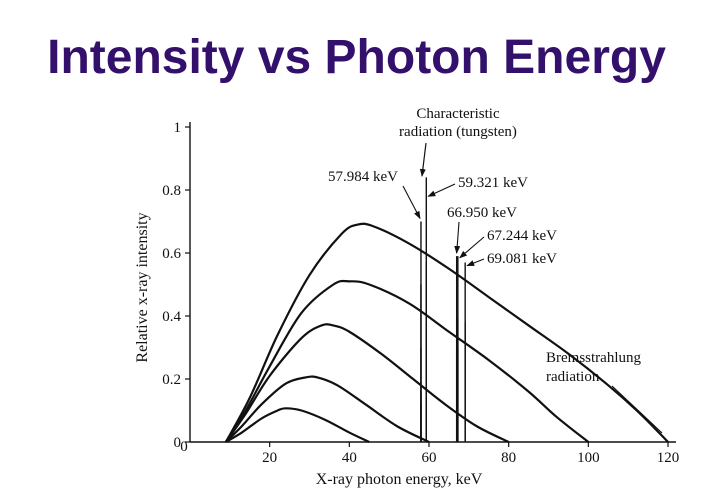  I want to click on x-tick-label: 60, so click(429, 458).